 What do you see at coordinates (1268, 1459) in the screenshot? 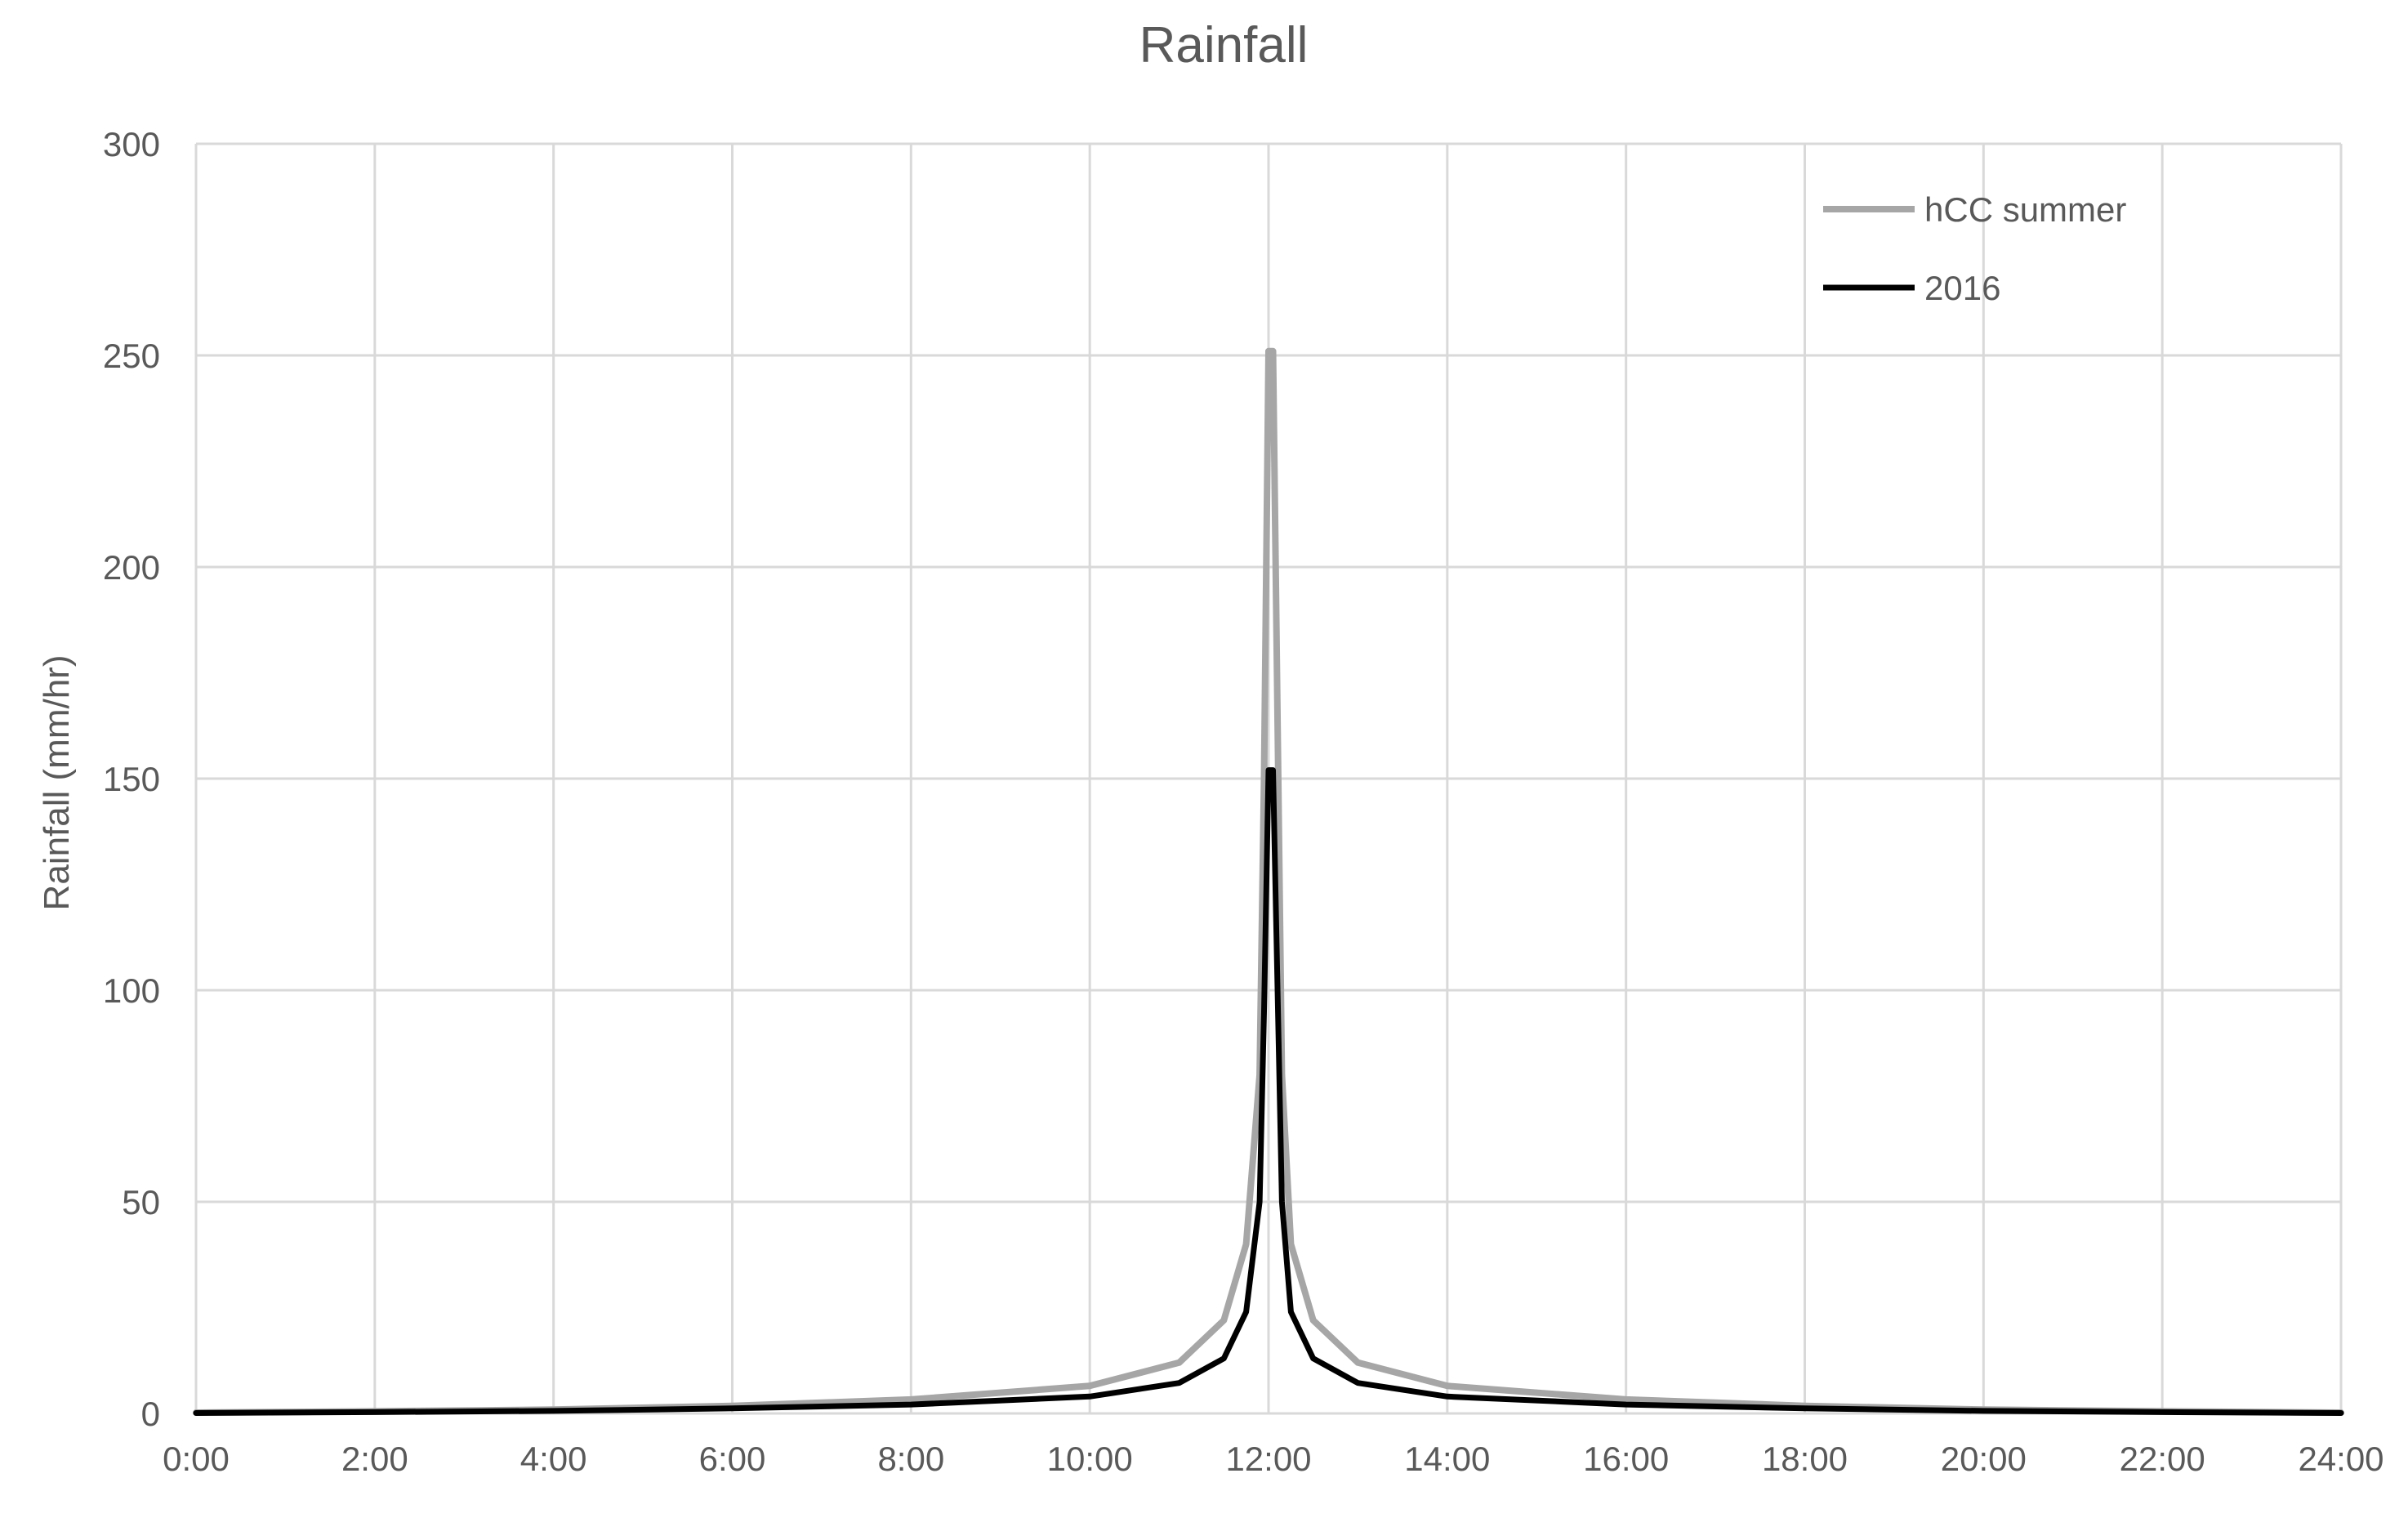
I see `x-tick-label: 12:00` at bounding box center [1268, 1459].